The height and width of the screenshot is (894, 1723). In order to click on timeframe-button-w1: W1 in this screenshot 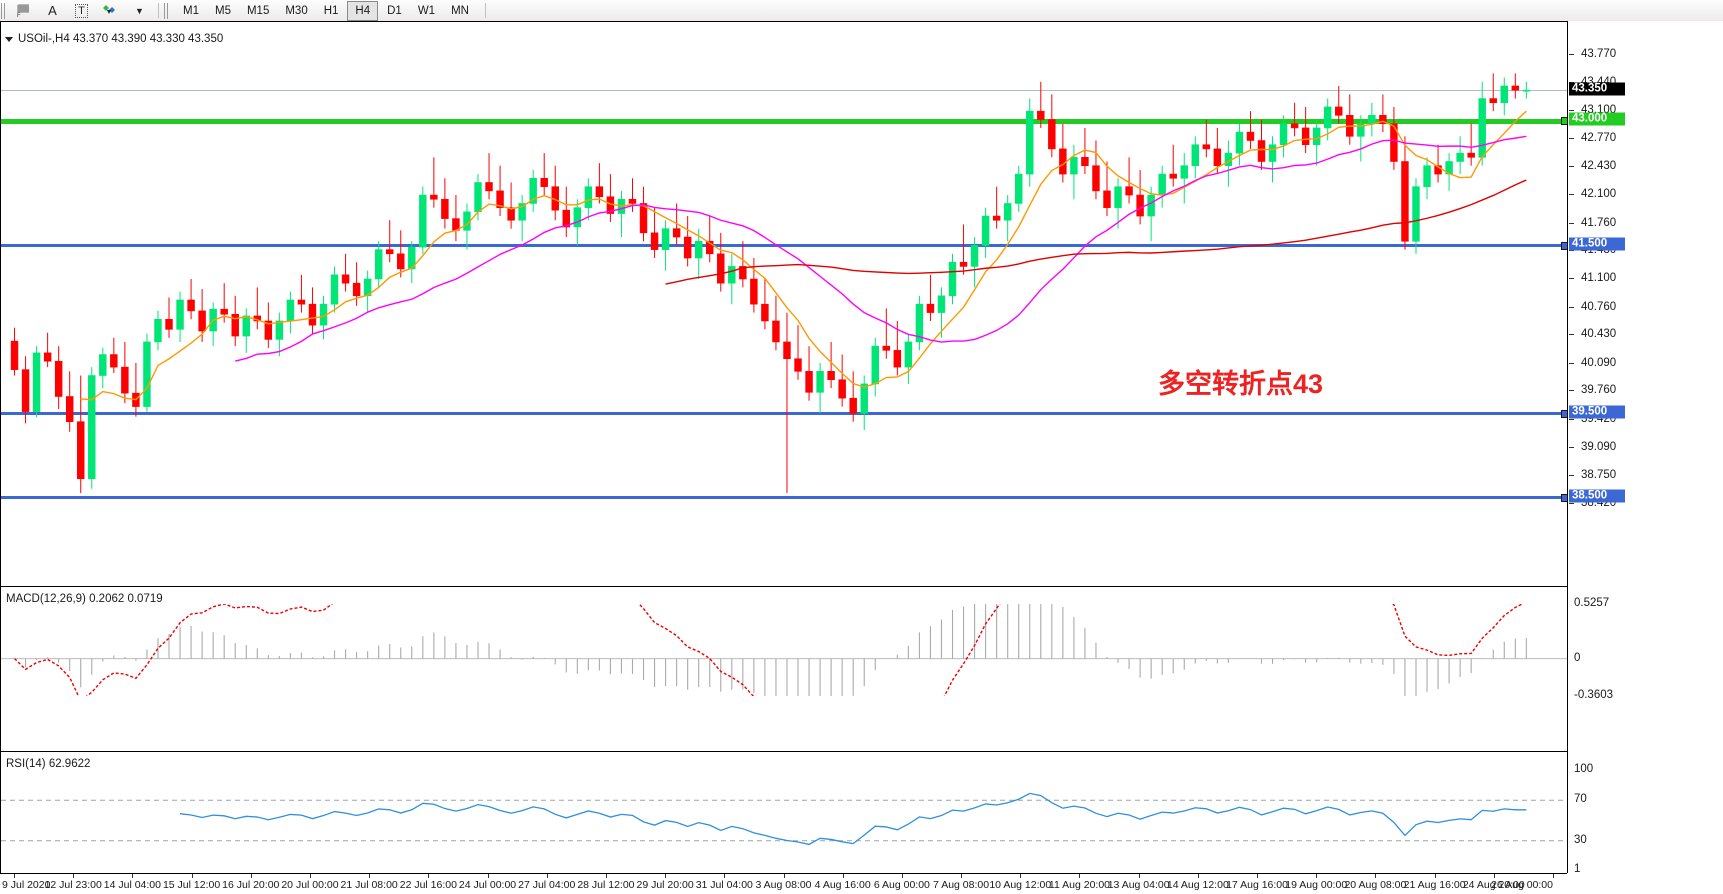, I will do `click(426, 10)`.